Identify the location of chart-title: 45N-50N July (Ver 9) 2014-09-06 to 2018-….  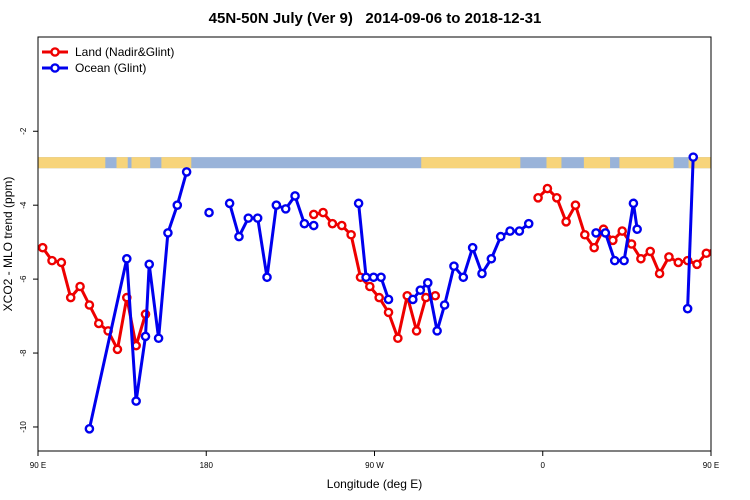
(375, 18).